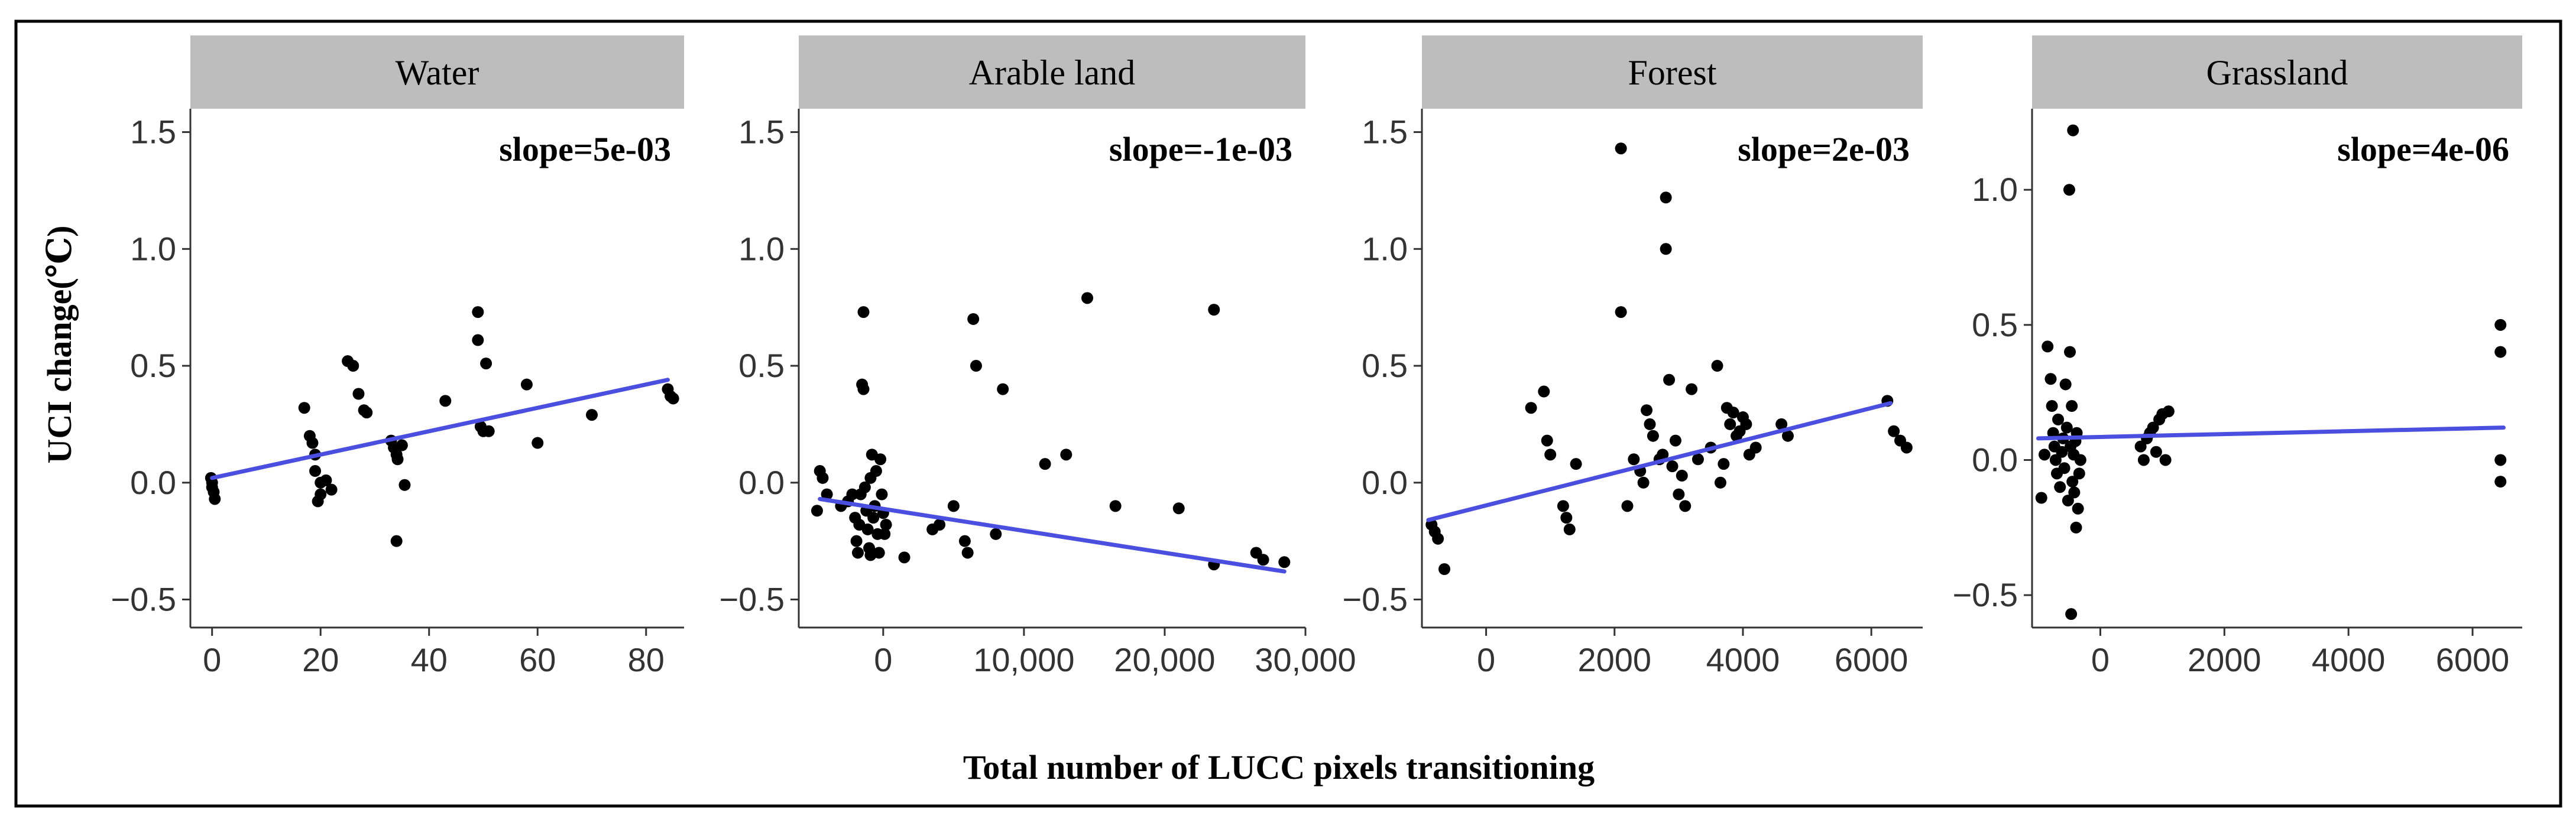 Image resolution: width=2576 pixels, height=832 pixels. I want to click on x-tick-label: 80, so click(646, 659).